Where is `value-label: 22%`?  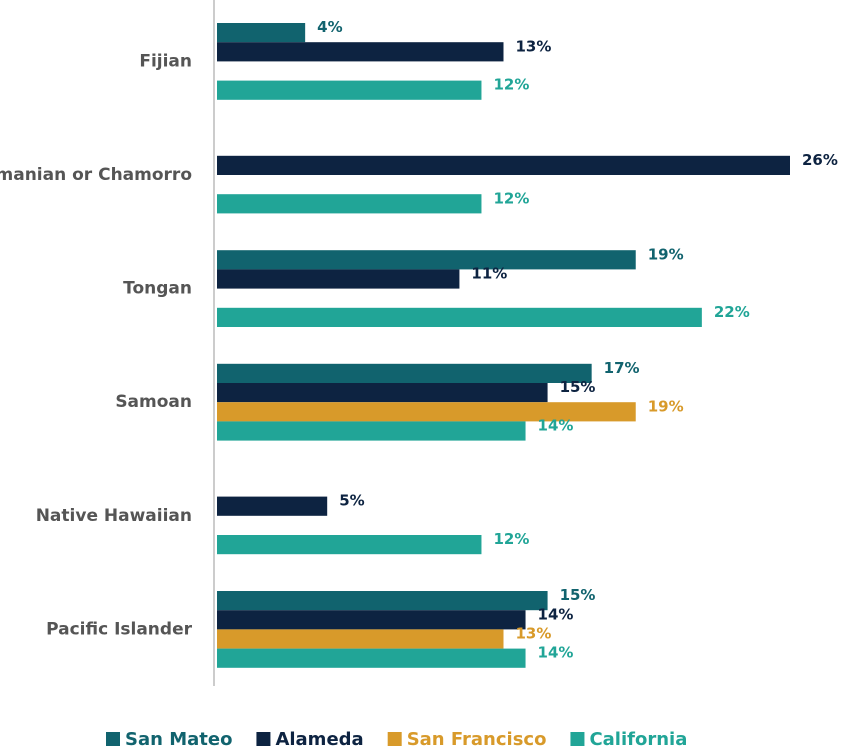 value-label: 22% is located at coordinates (732, 312).